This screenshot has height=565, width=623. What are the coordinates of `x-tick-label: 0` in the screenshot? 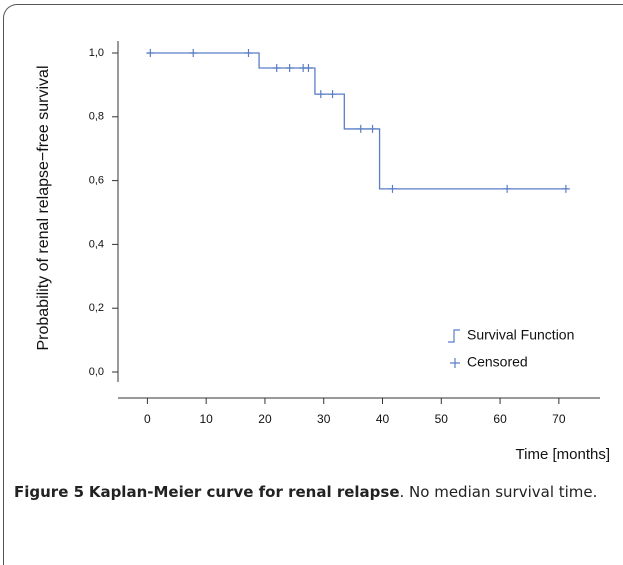 It's located at (147, 419).